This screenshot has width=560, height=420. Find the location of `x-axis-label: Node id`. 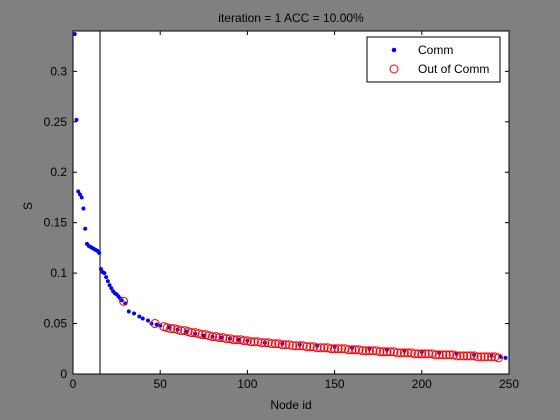

x-axis-label: Node id is located at coordinates (290, 405).